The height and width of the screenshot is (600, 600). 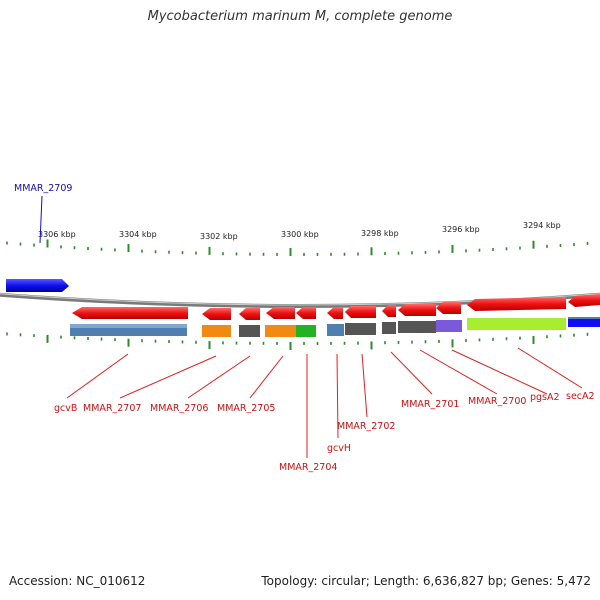 I want to click on gene-label-mmar-2701: MMAR_2701, so click(x=430, y=404).